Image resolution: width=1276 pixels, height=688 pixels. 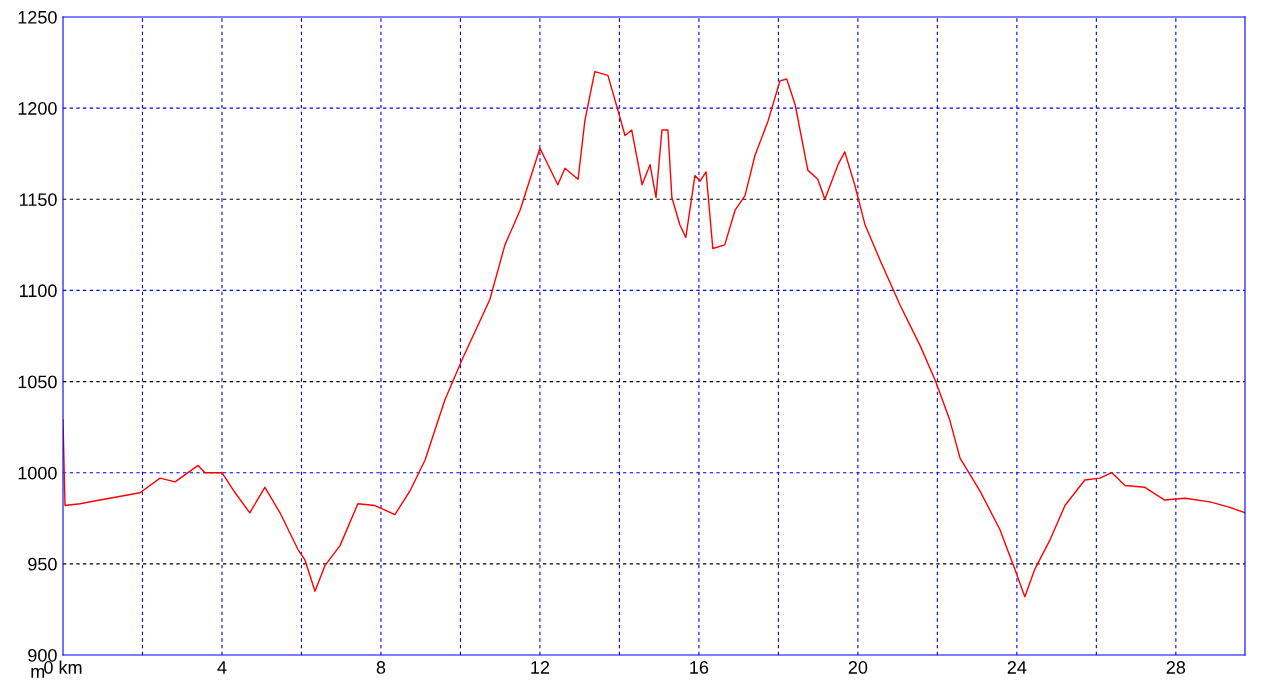 What do you see at coordinates (222, 667) in the screenshot?
I see `x-tick-label: 4` at bounding box center [222, 667].